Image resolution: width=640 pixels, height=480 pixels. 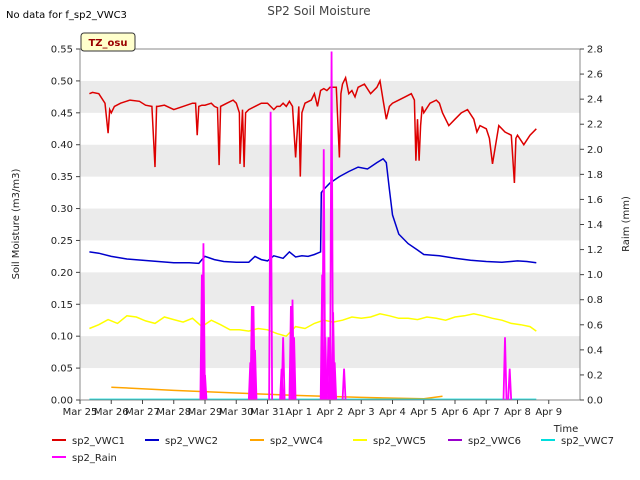 I want to click on series-line-sp2_VWC5, so click(x=313, y=325).